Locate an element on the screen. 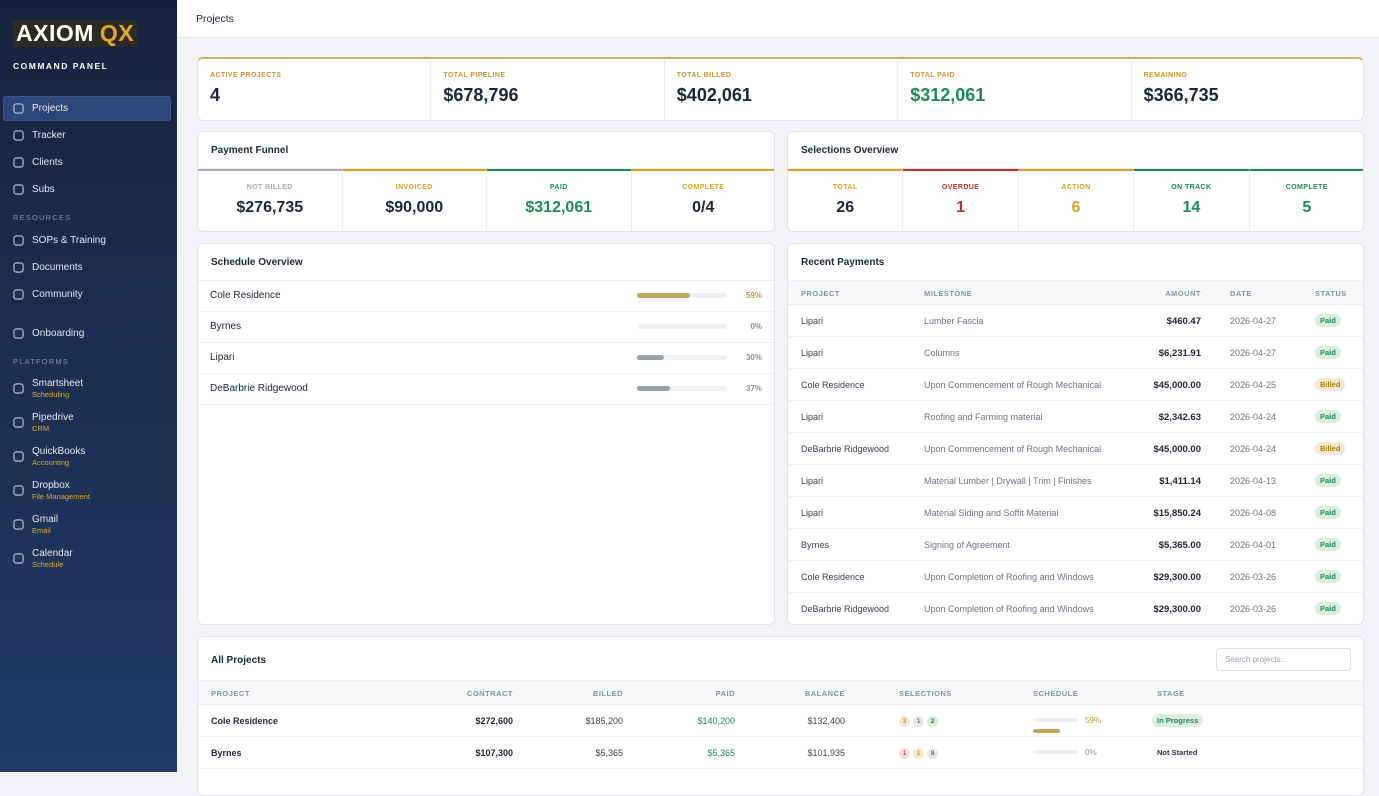 This screenshot has width=1379, height=796. stat-label: TOTAL BILLED is located at coordinates (704, 75).